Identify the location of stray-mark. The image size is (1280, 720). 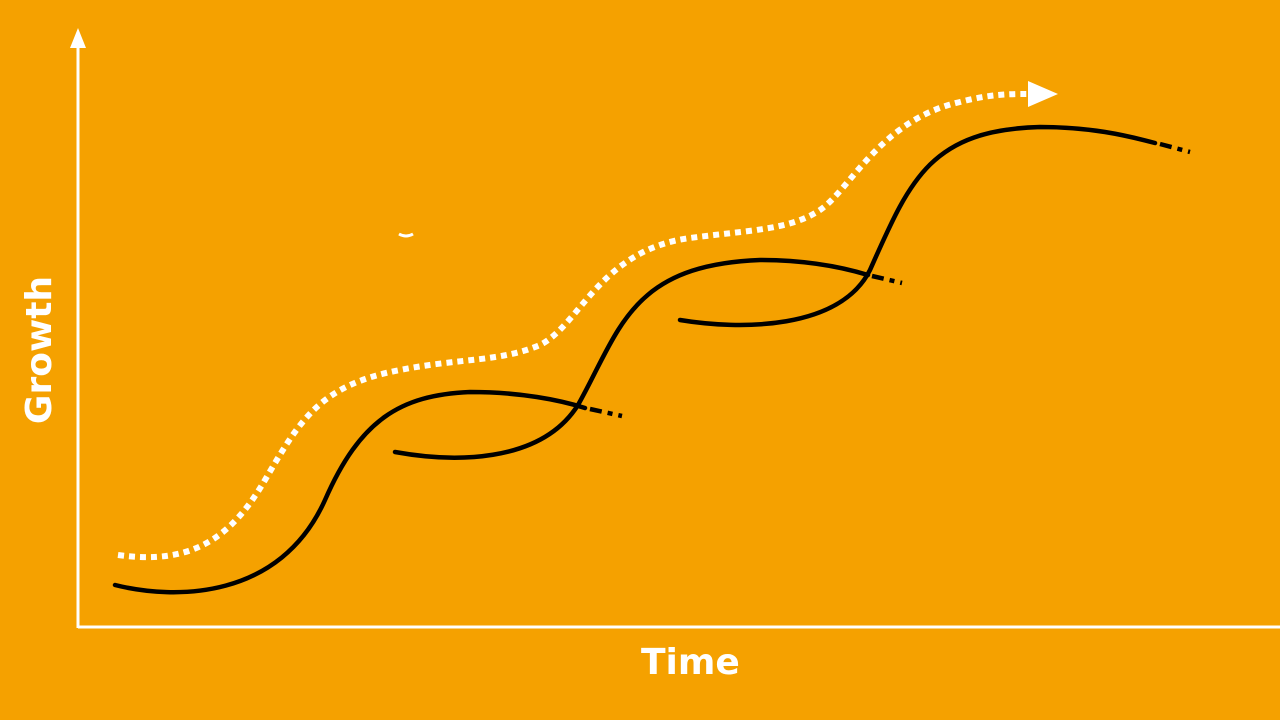
(406, 235).